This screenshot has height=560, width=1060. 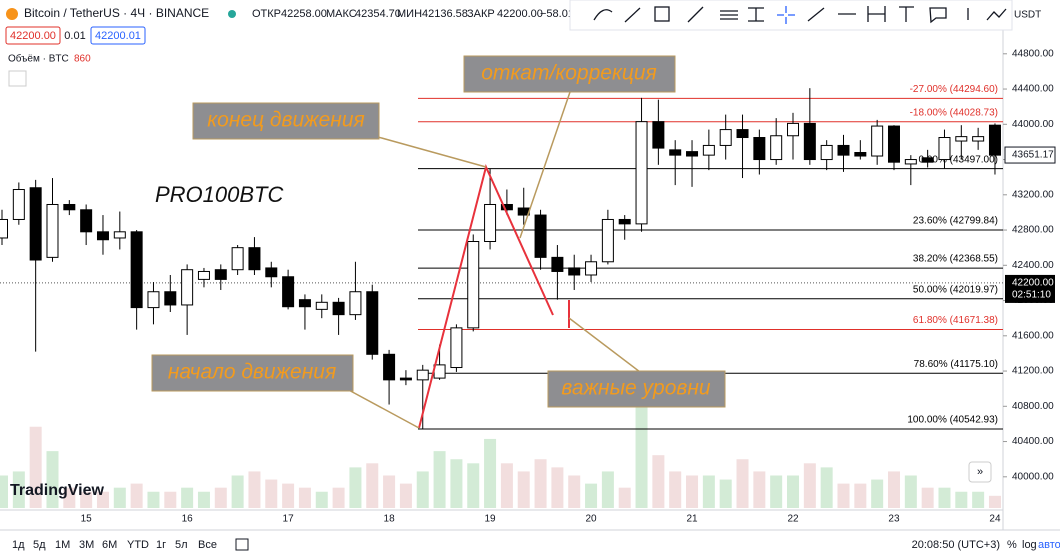 What do you see at coordinates (1029, 545) in the screenshot?
I see `log-toggle: log` at bounding box center [1029, 545].